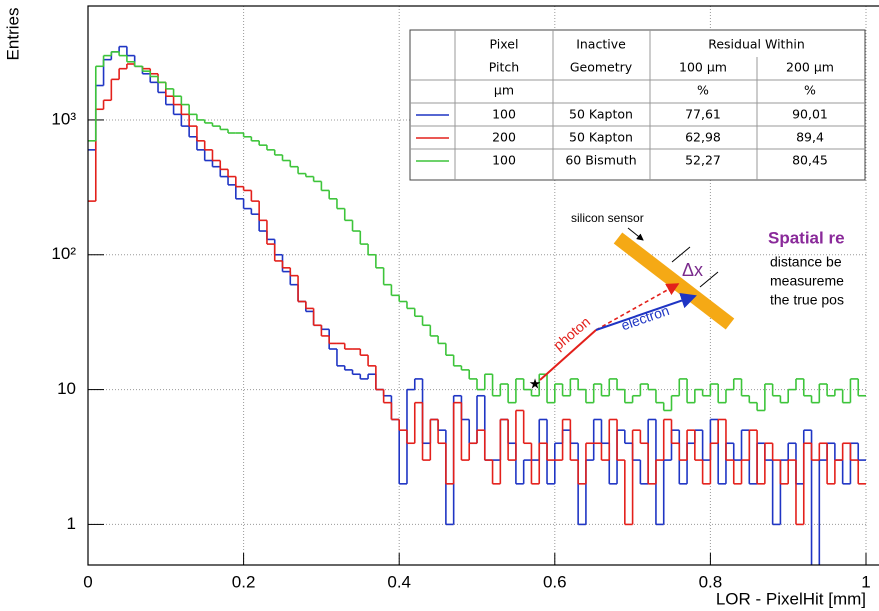 Image resolution: width=879 pixels, height=611 pixels. I want to click on table-header: Geometry, so click(601, 67).